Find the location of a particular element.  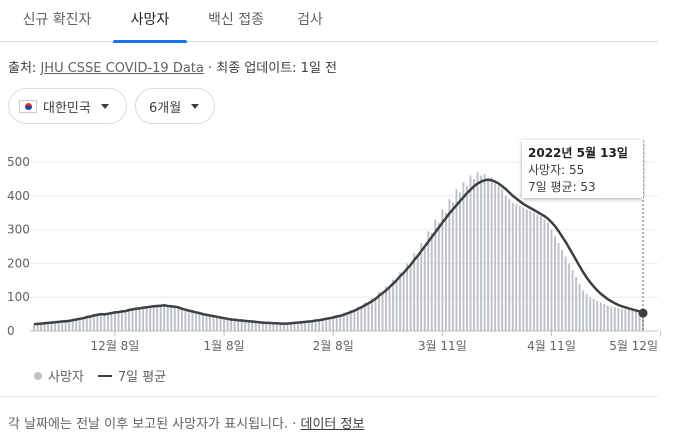

y-tick-label: 400 is located at coordinates (18, 196).